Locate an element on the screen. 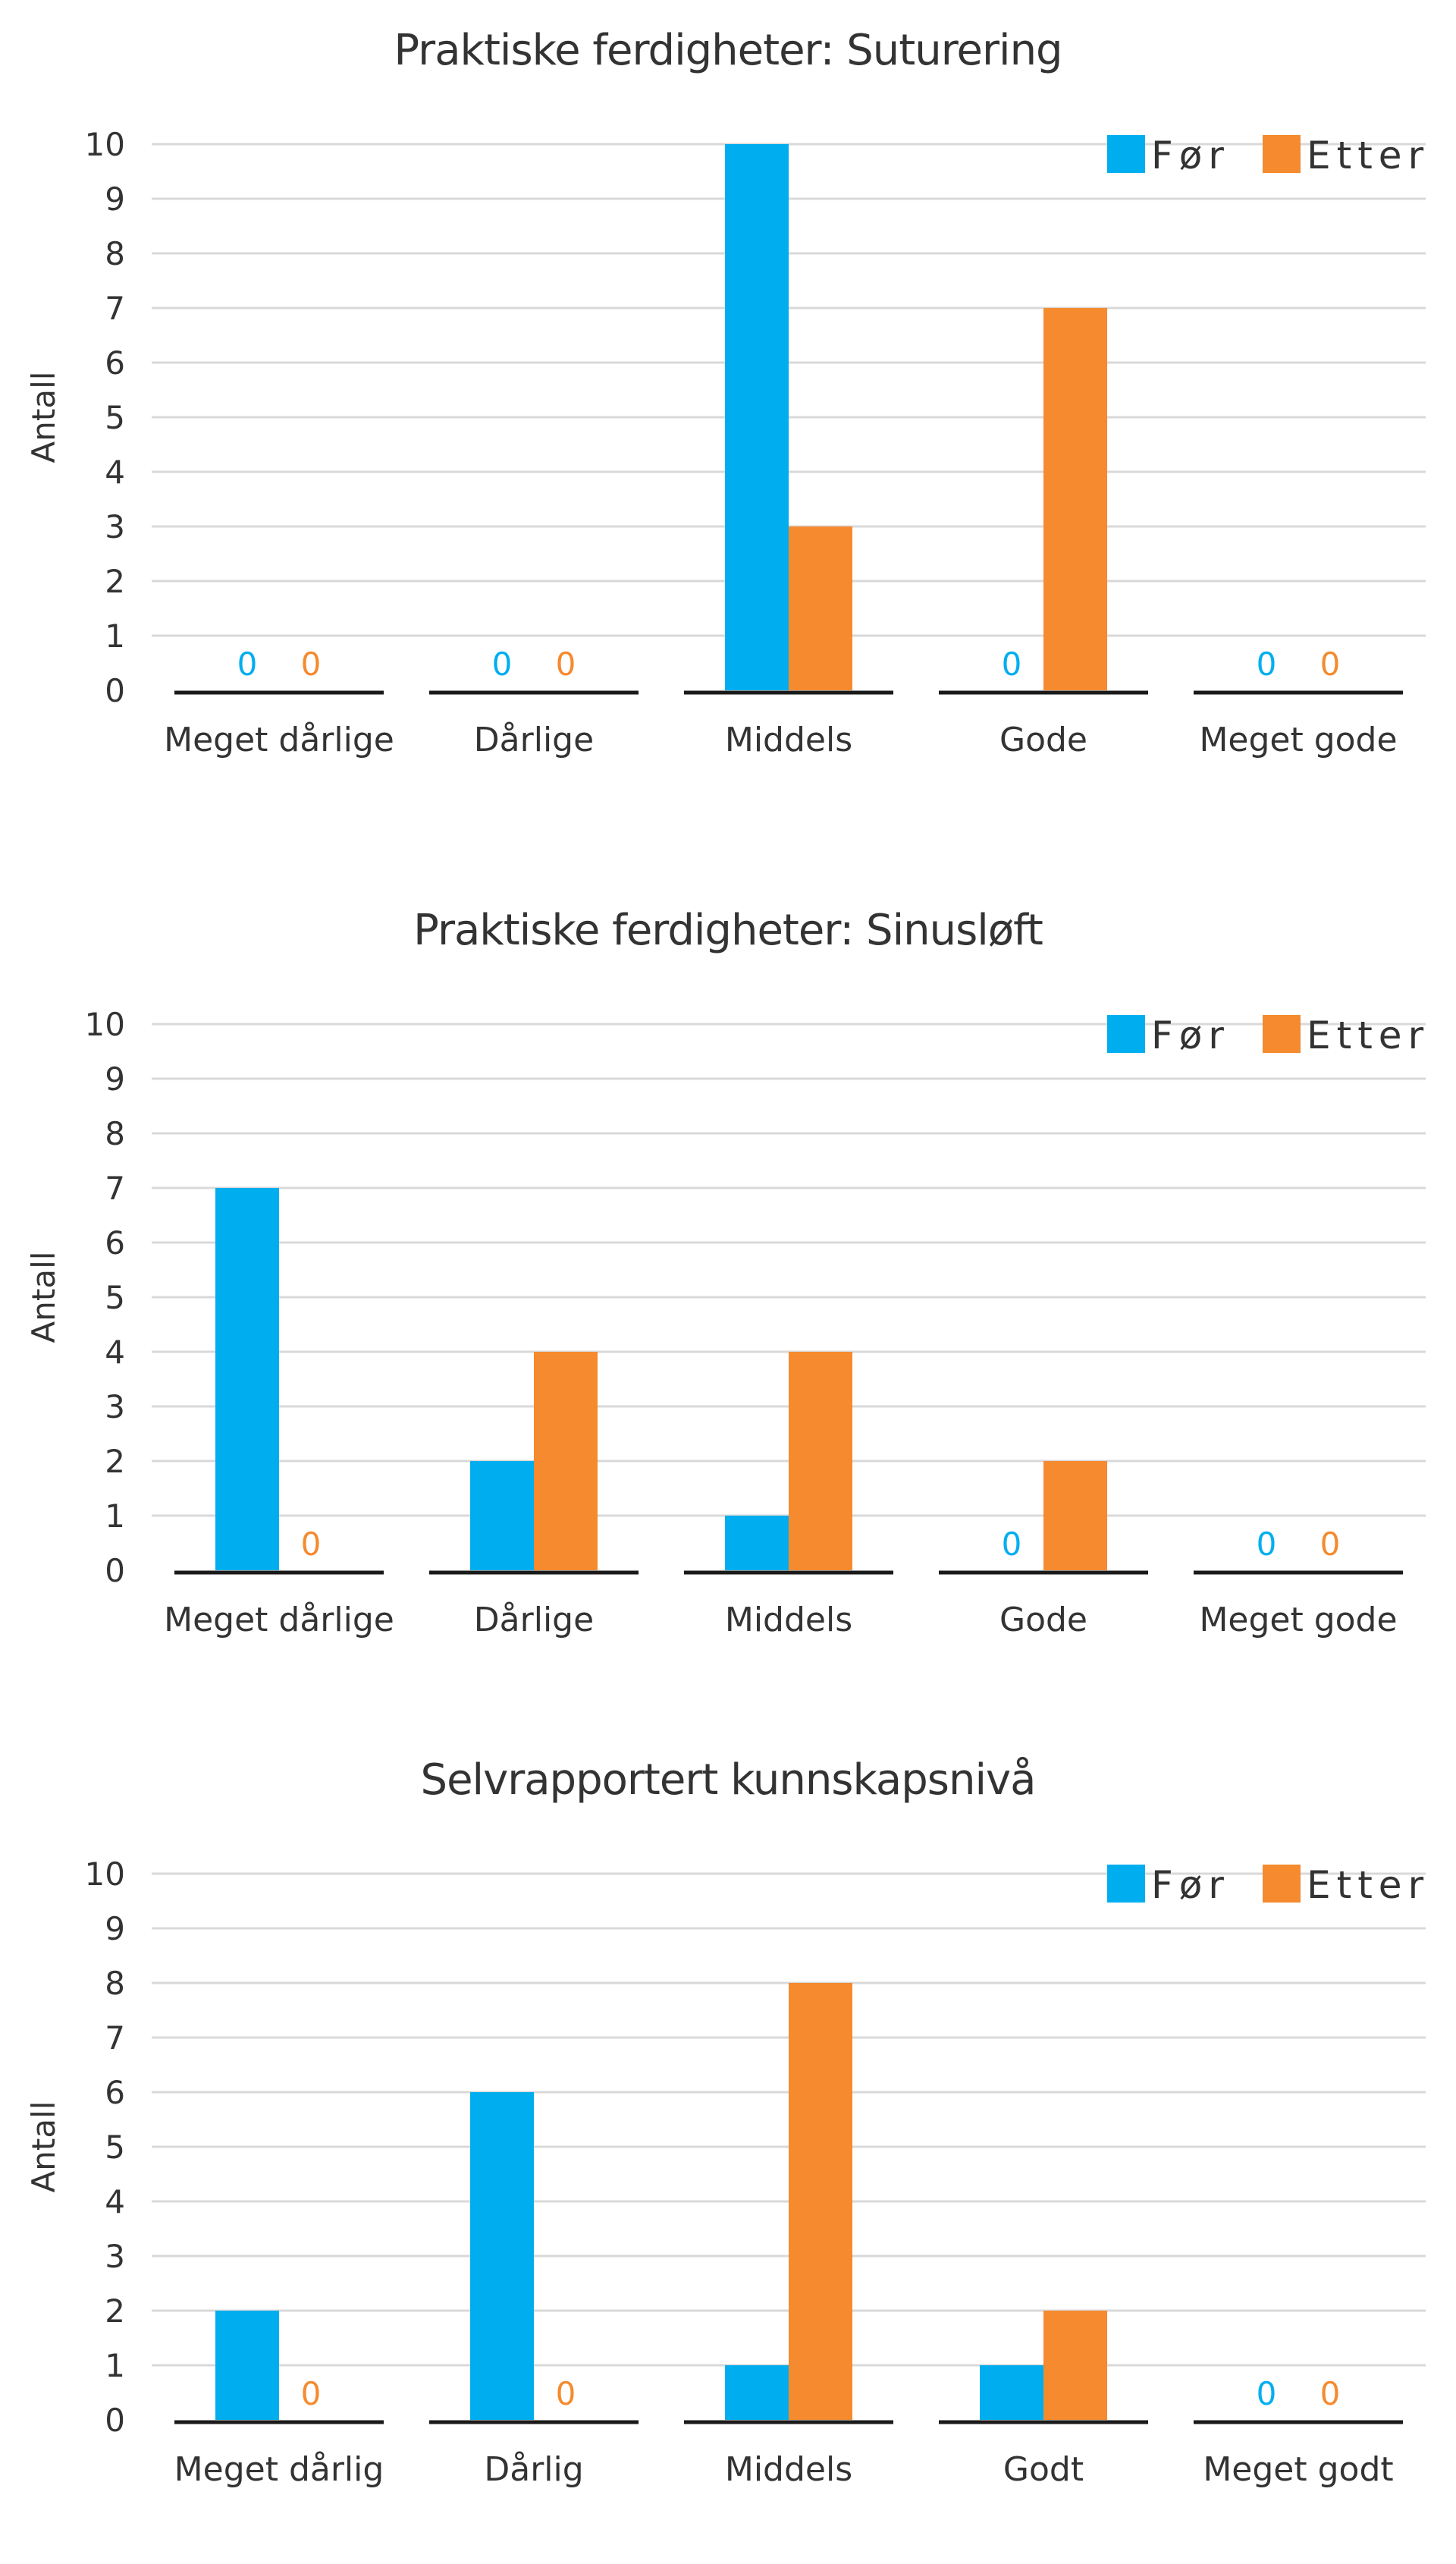 This screenshot has height=2564, width=1456. chart-title: Praktiske ferdigheter: Suturering is located at coordinates (728, 50).